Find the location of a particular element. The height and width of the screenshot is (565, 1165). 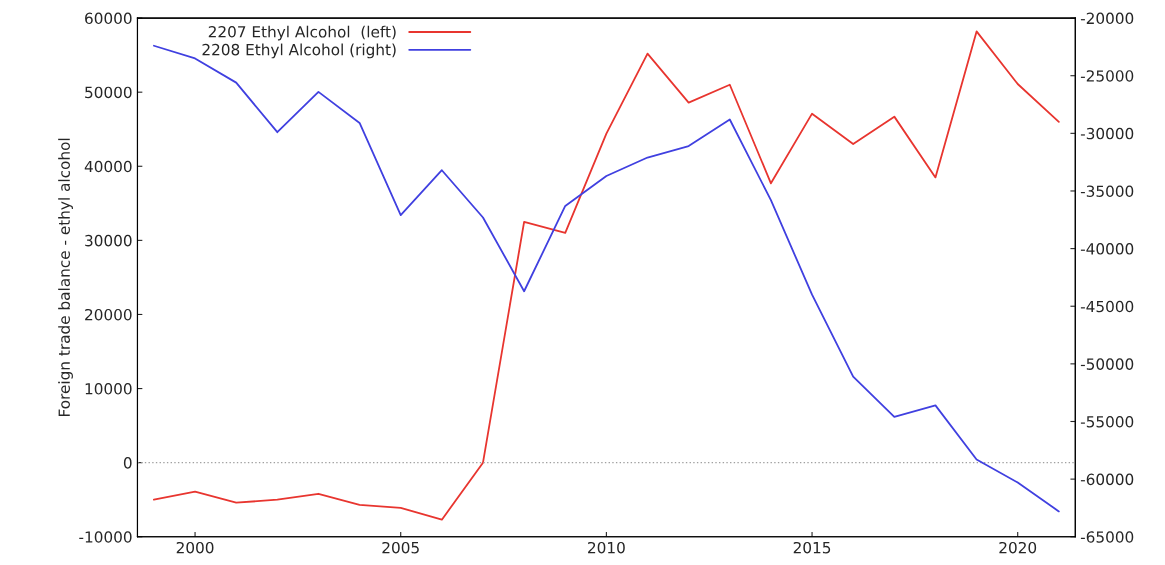

y2-tick-label: -45000 is located at coordinates (1107, 306).